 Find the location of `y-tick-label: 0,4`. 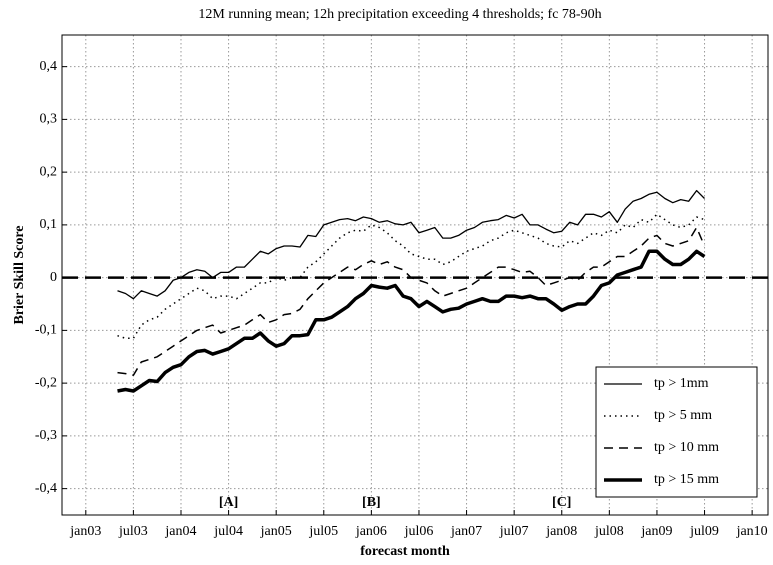

y-tick-label: 0,4 is located at coordinates (49, 66).